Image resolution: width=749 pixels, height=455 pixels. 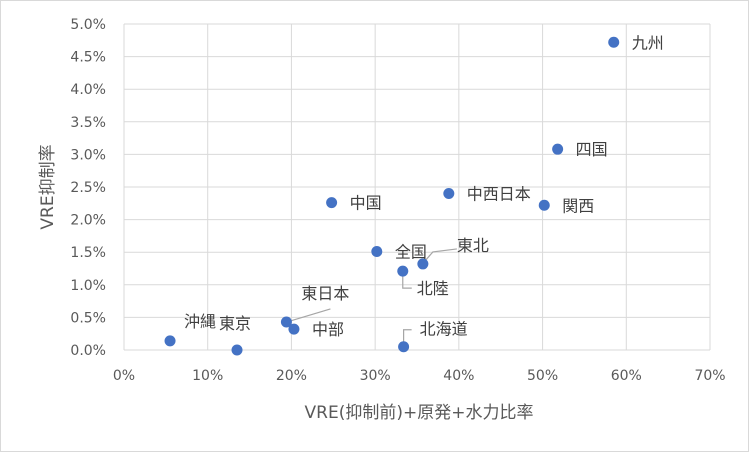 I want to click on label-leader-lines, so click(x=373, y=295).